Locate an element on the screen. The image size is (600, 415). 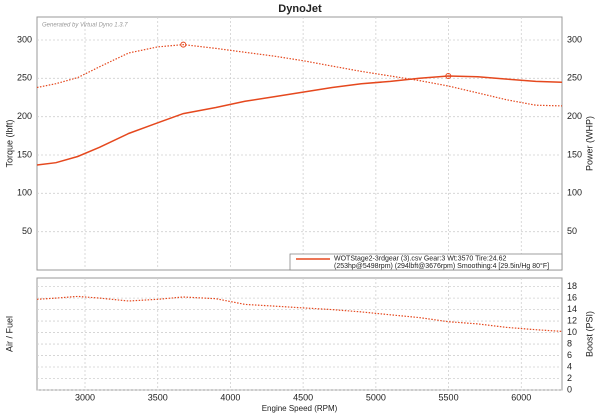
legend-box is located at coordinates (426, 262).